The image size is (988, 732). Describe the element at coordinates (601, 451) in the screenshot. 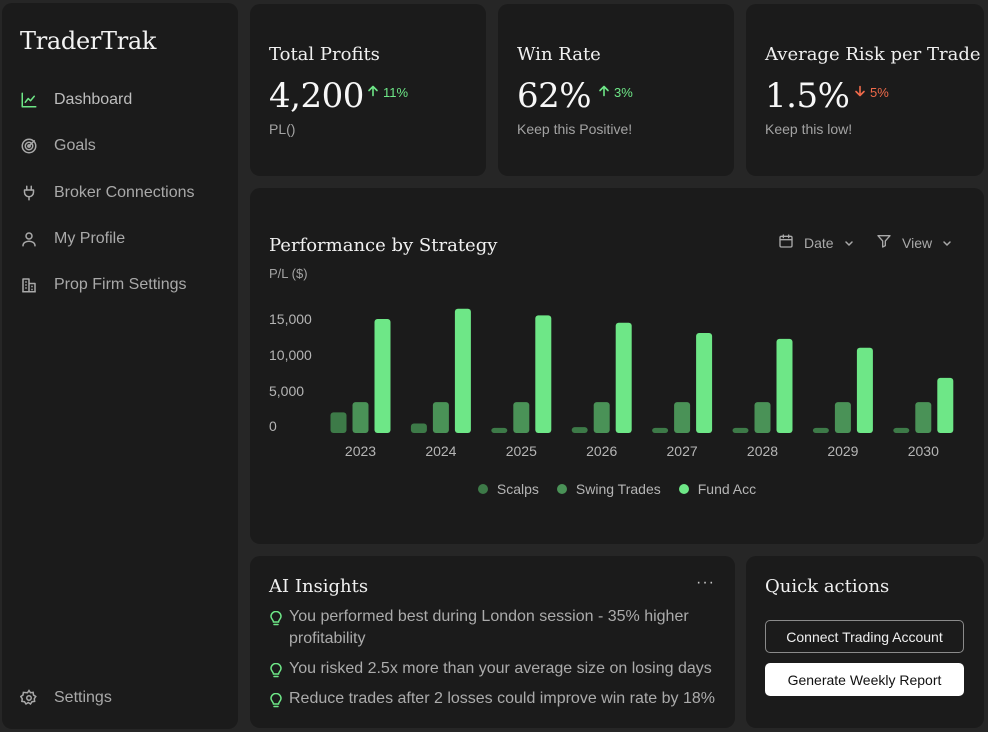

I see `x-tick-label: 2026` at that location.